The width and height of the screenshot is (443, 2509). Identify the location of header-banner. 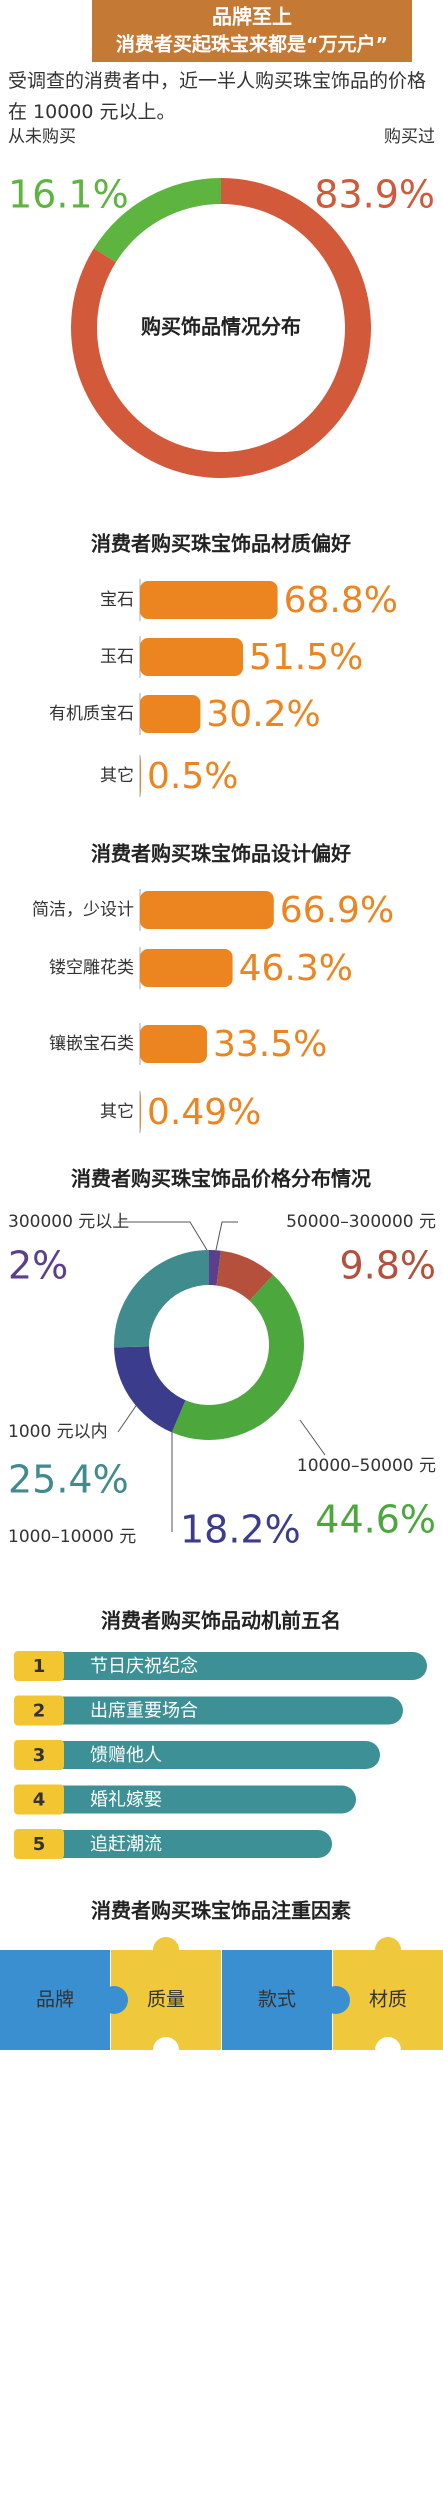
(252, 31).